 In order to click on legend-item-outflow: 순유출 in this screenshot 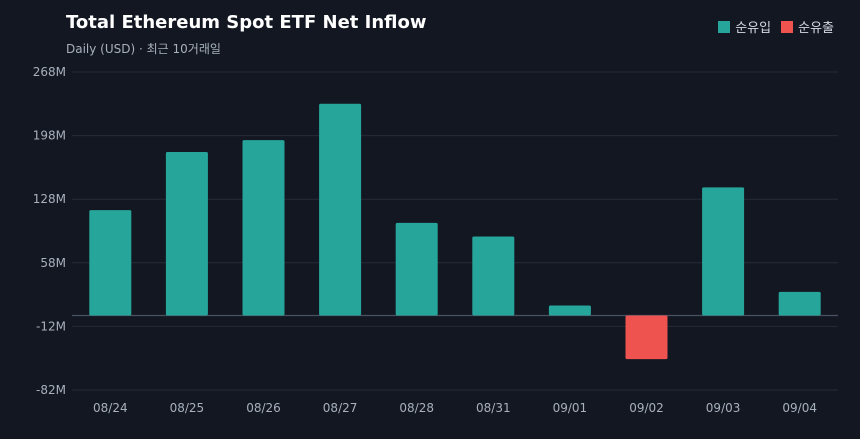, I will do `click(807, 26)`.